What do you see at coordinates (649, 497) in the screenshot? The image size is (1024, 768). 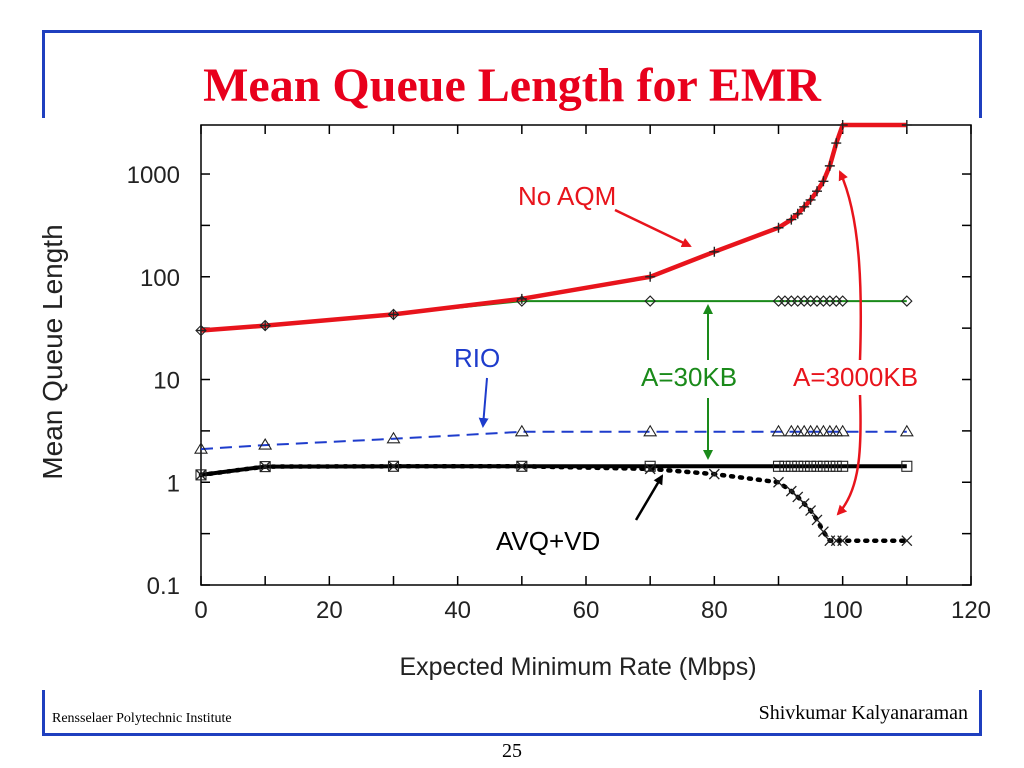 I see `annotation-avq-vd-arrow` at bounding box center [649, 497].